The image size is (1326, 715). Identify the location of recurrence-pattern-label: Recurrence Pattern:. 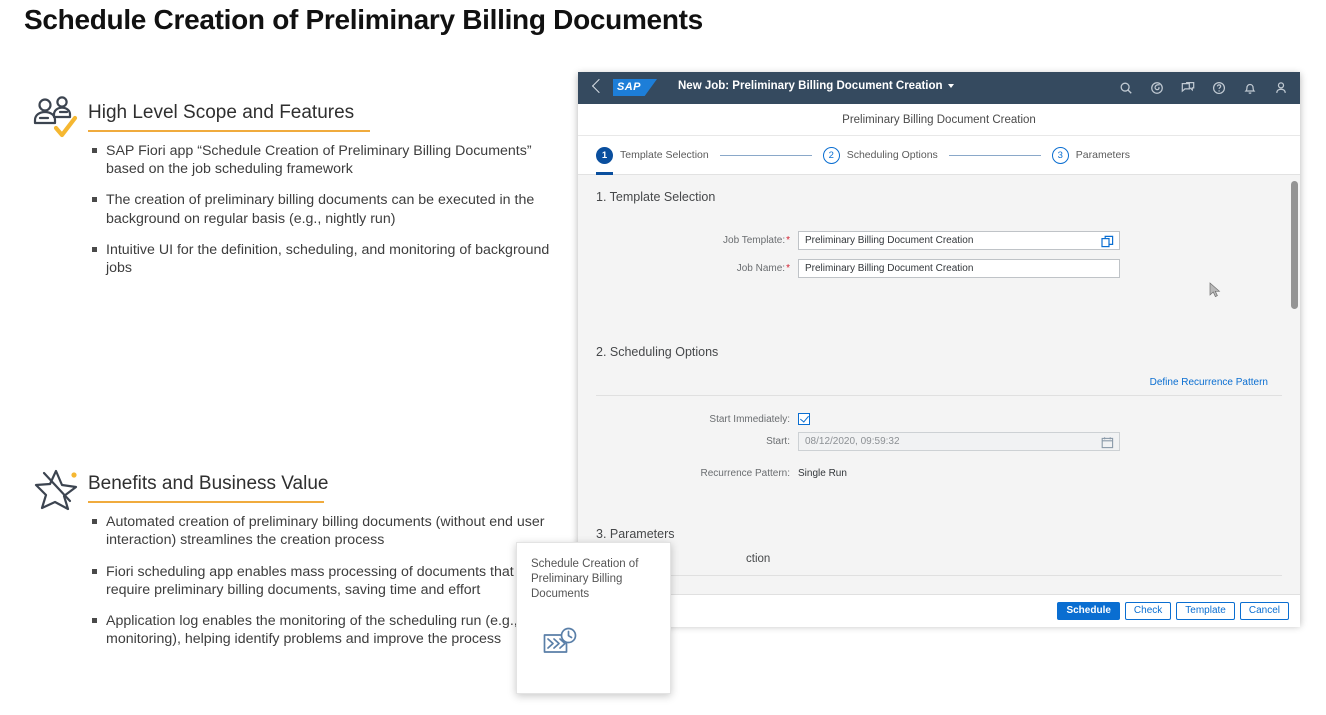
(745, 473).